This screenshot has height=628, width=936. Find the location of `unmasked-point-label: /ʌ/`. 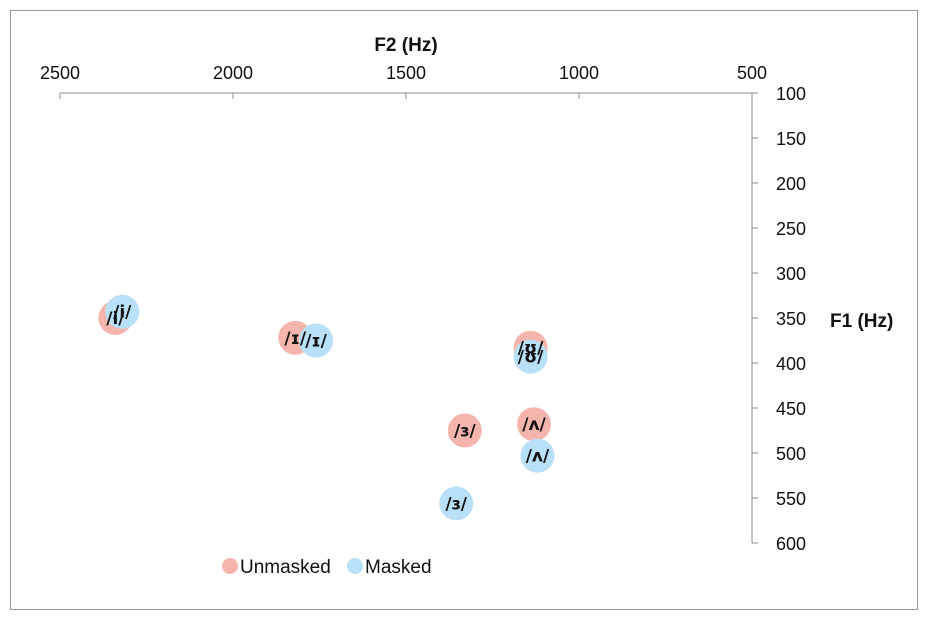

unmasked-point-label: /ʌ/ is located at coordinates (534, 425).